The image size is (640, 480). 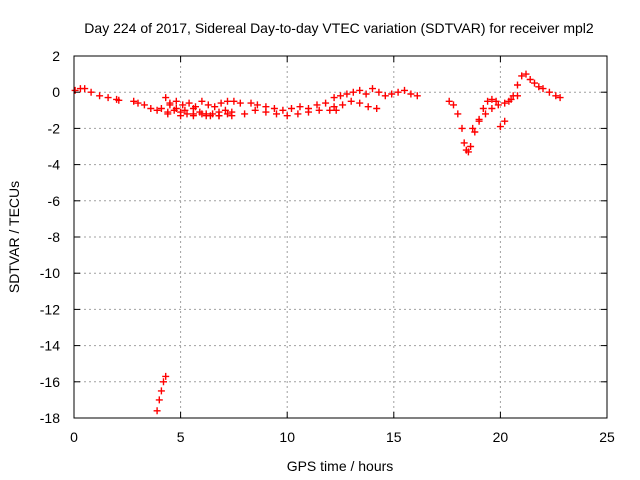 I want to click on x-tick-label: 25, so click(x=607, y=437).